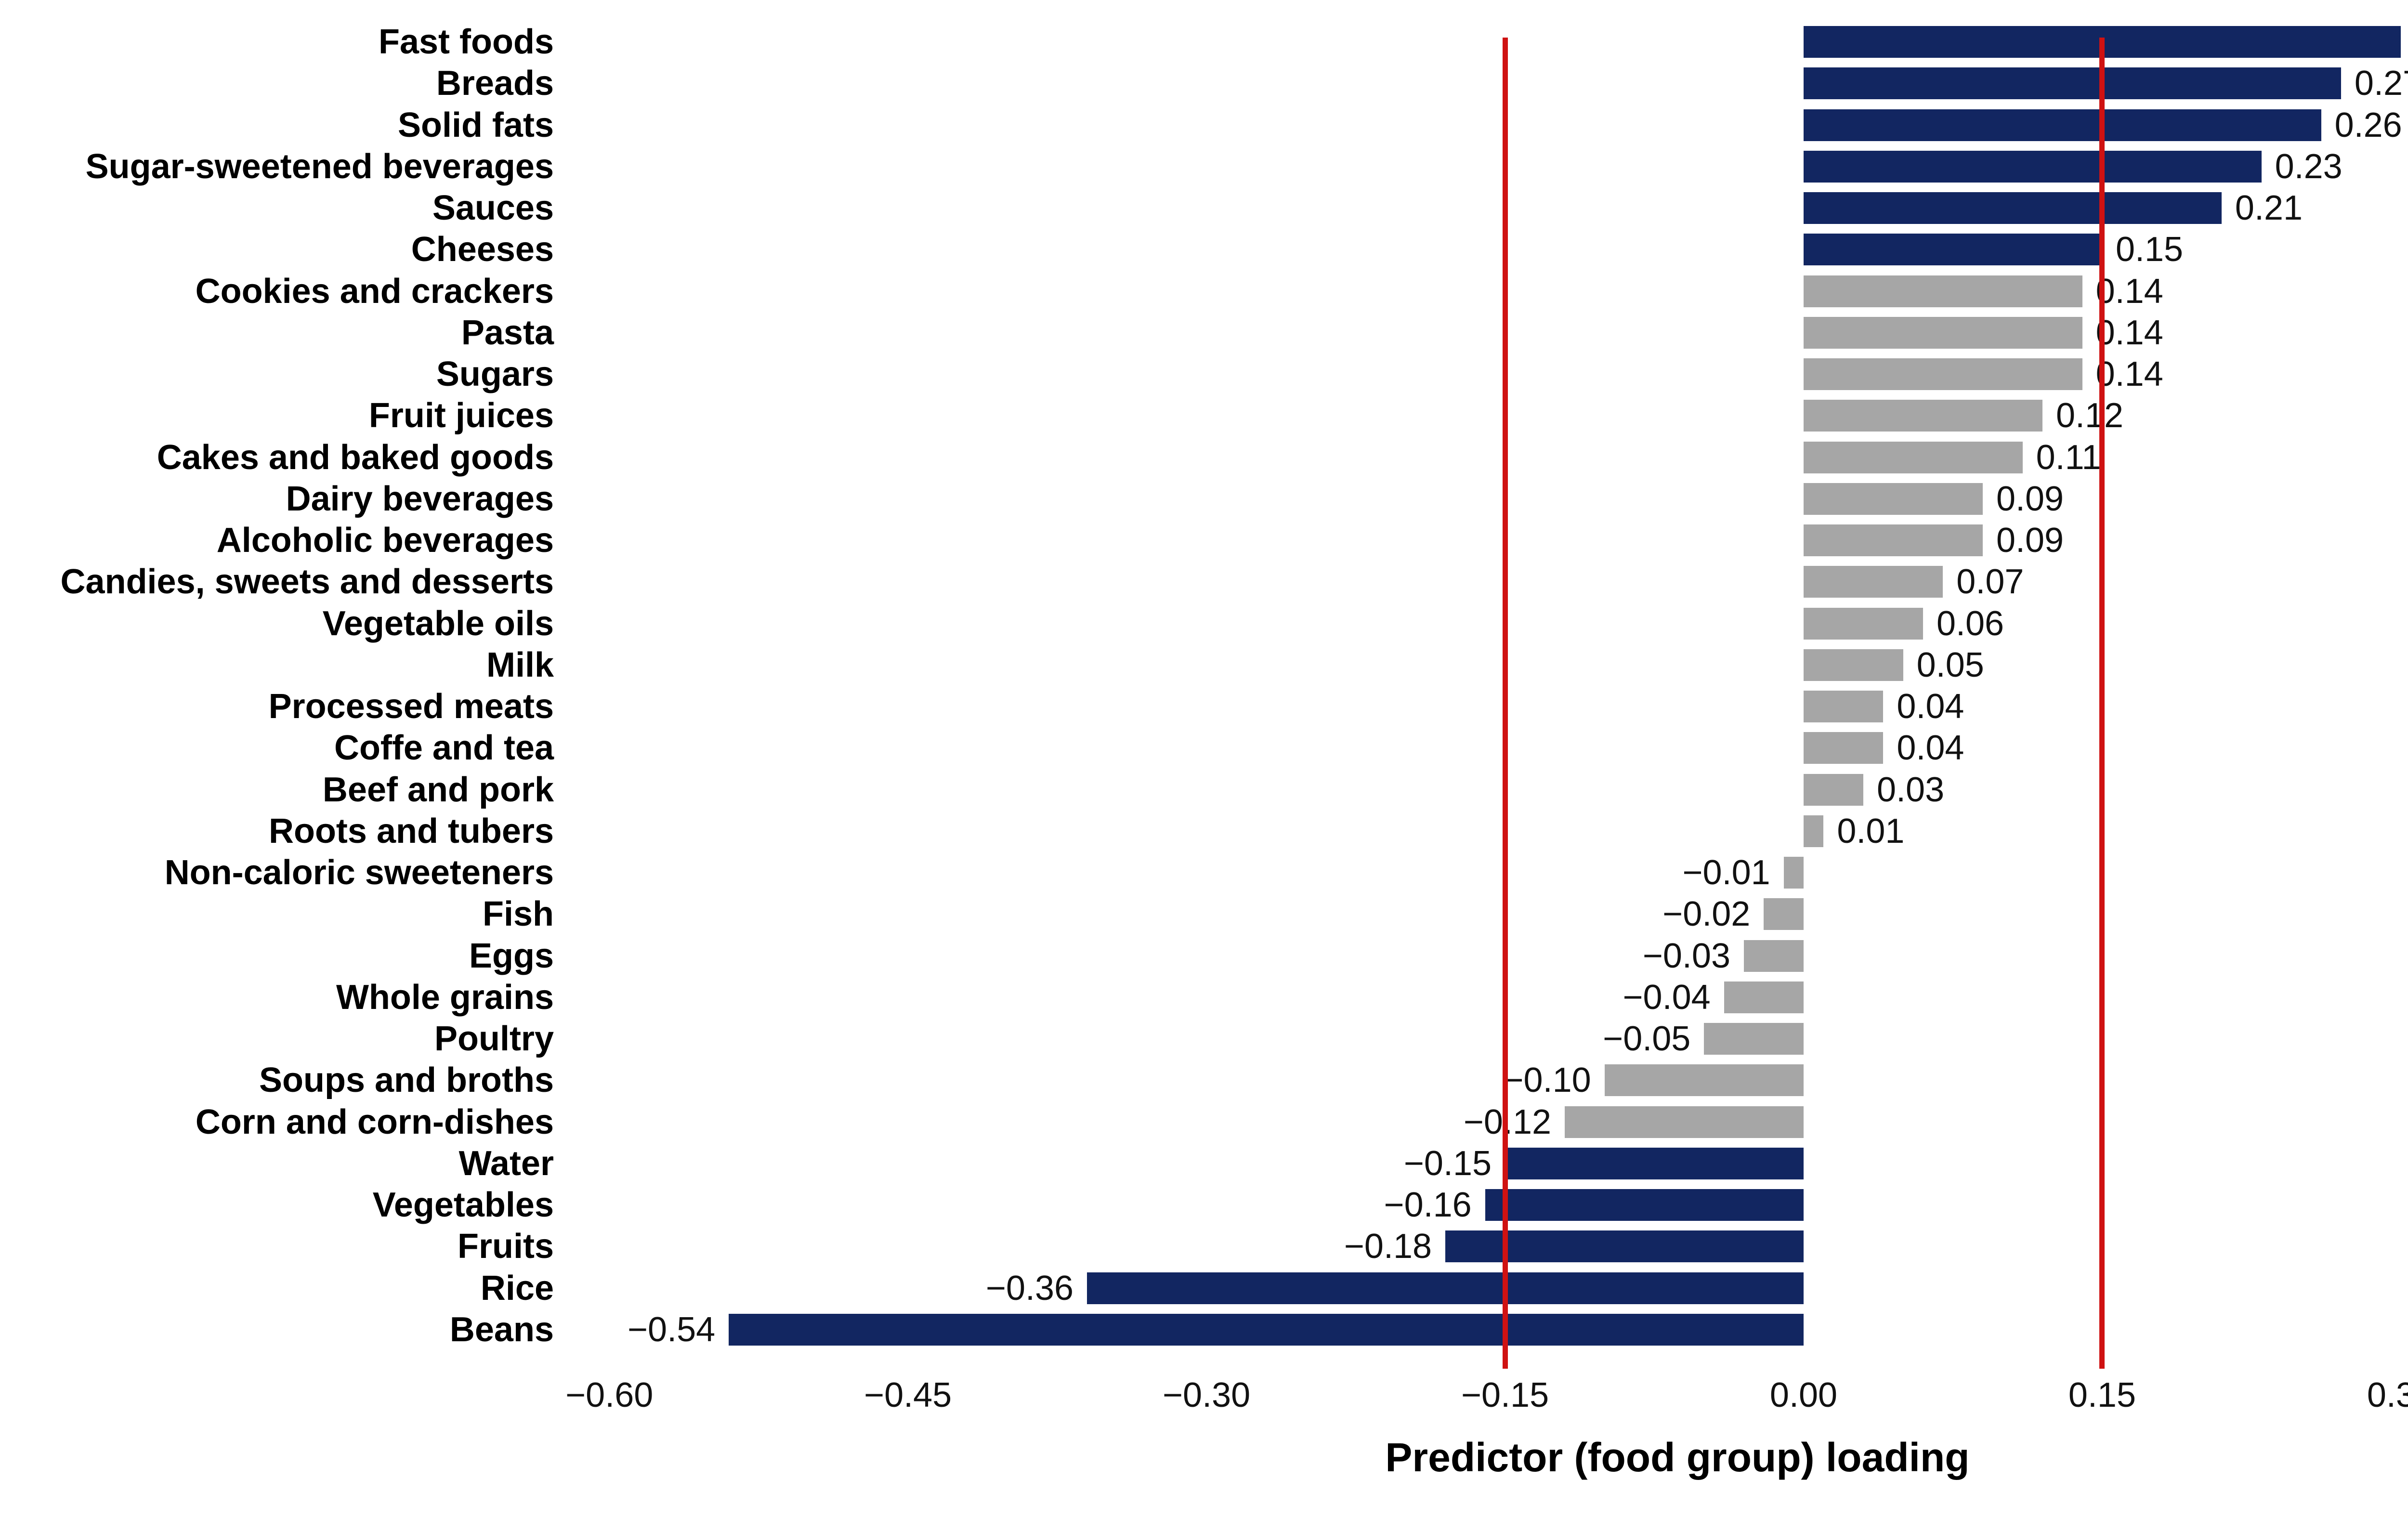 The height and width of the screenshot is (1518, 2408). I want to click on value-label-soups-and-broths: −0.10, so click(1547, 1080).